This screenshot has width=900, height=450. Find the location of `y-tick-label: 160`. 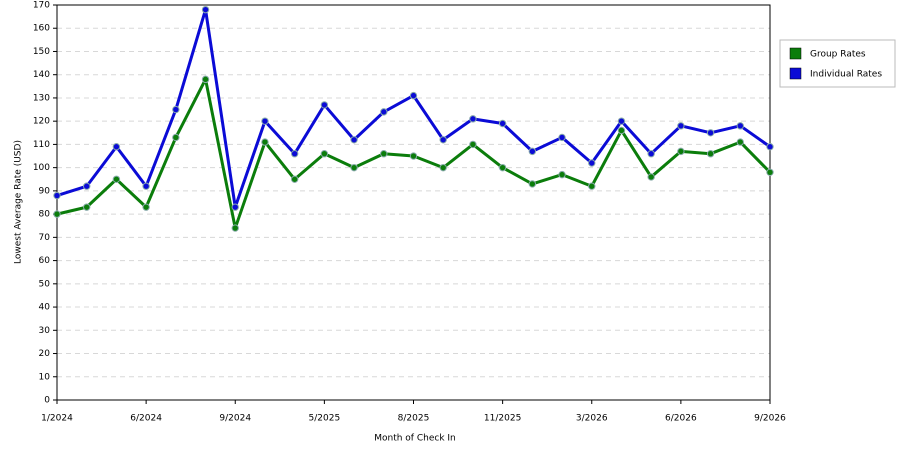

y-tick-label: 160 is located at coordinates (41, 29).